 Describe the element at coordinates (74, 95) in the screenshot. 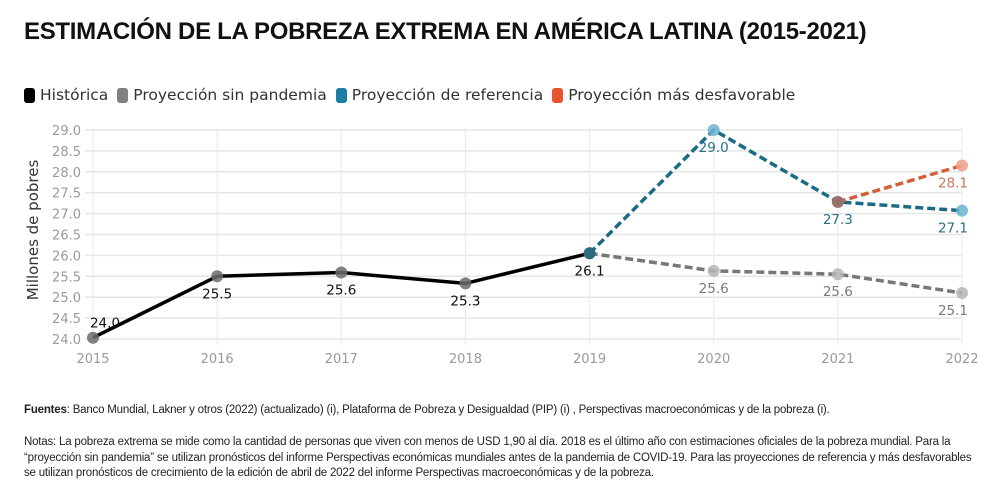

I see `legend-label-historica: Histórica` at that location.